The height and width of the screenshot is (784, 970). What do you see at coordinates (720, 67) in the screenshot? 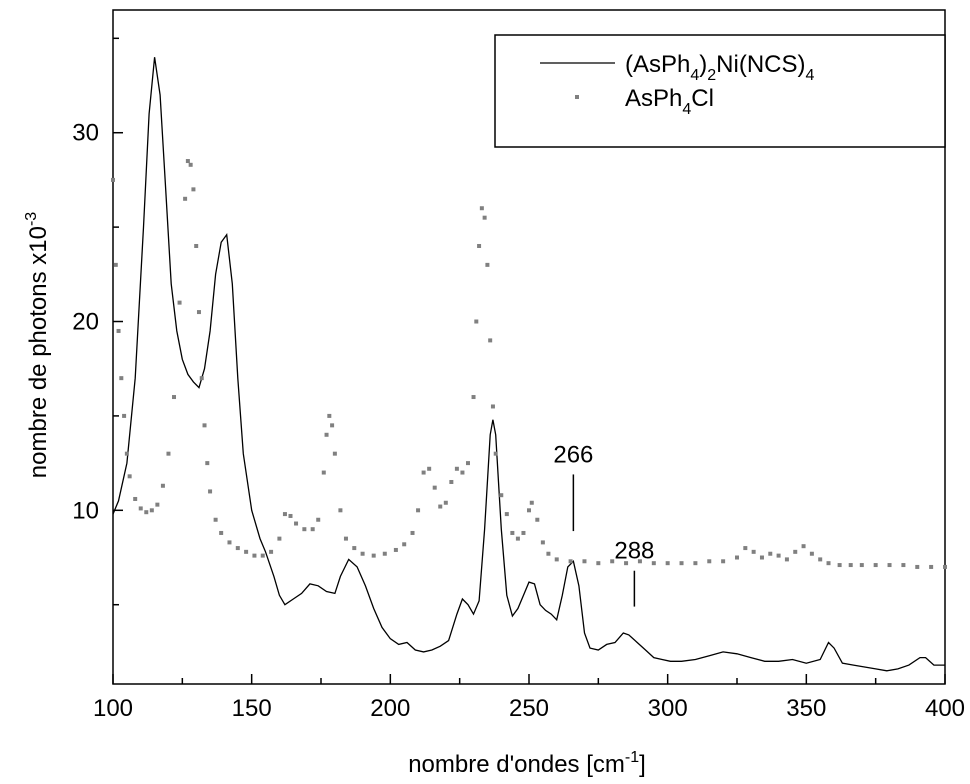
I see `legend-label: (AsPh4)2Ni(NCS)4` at bounding box center [720, 67].